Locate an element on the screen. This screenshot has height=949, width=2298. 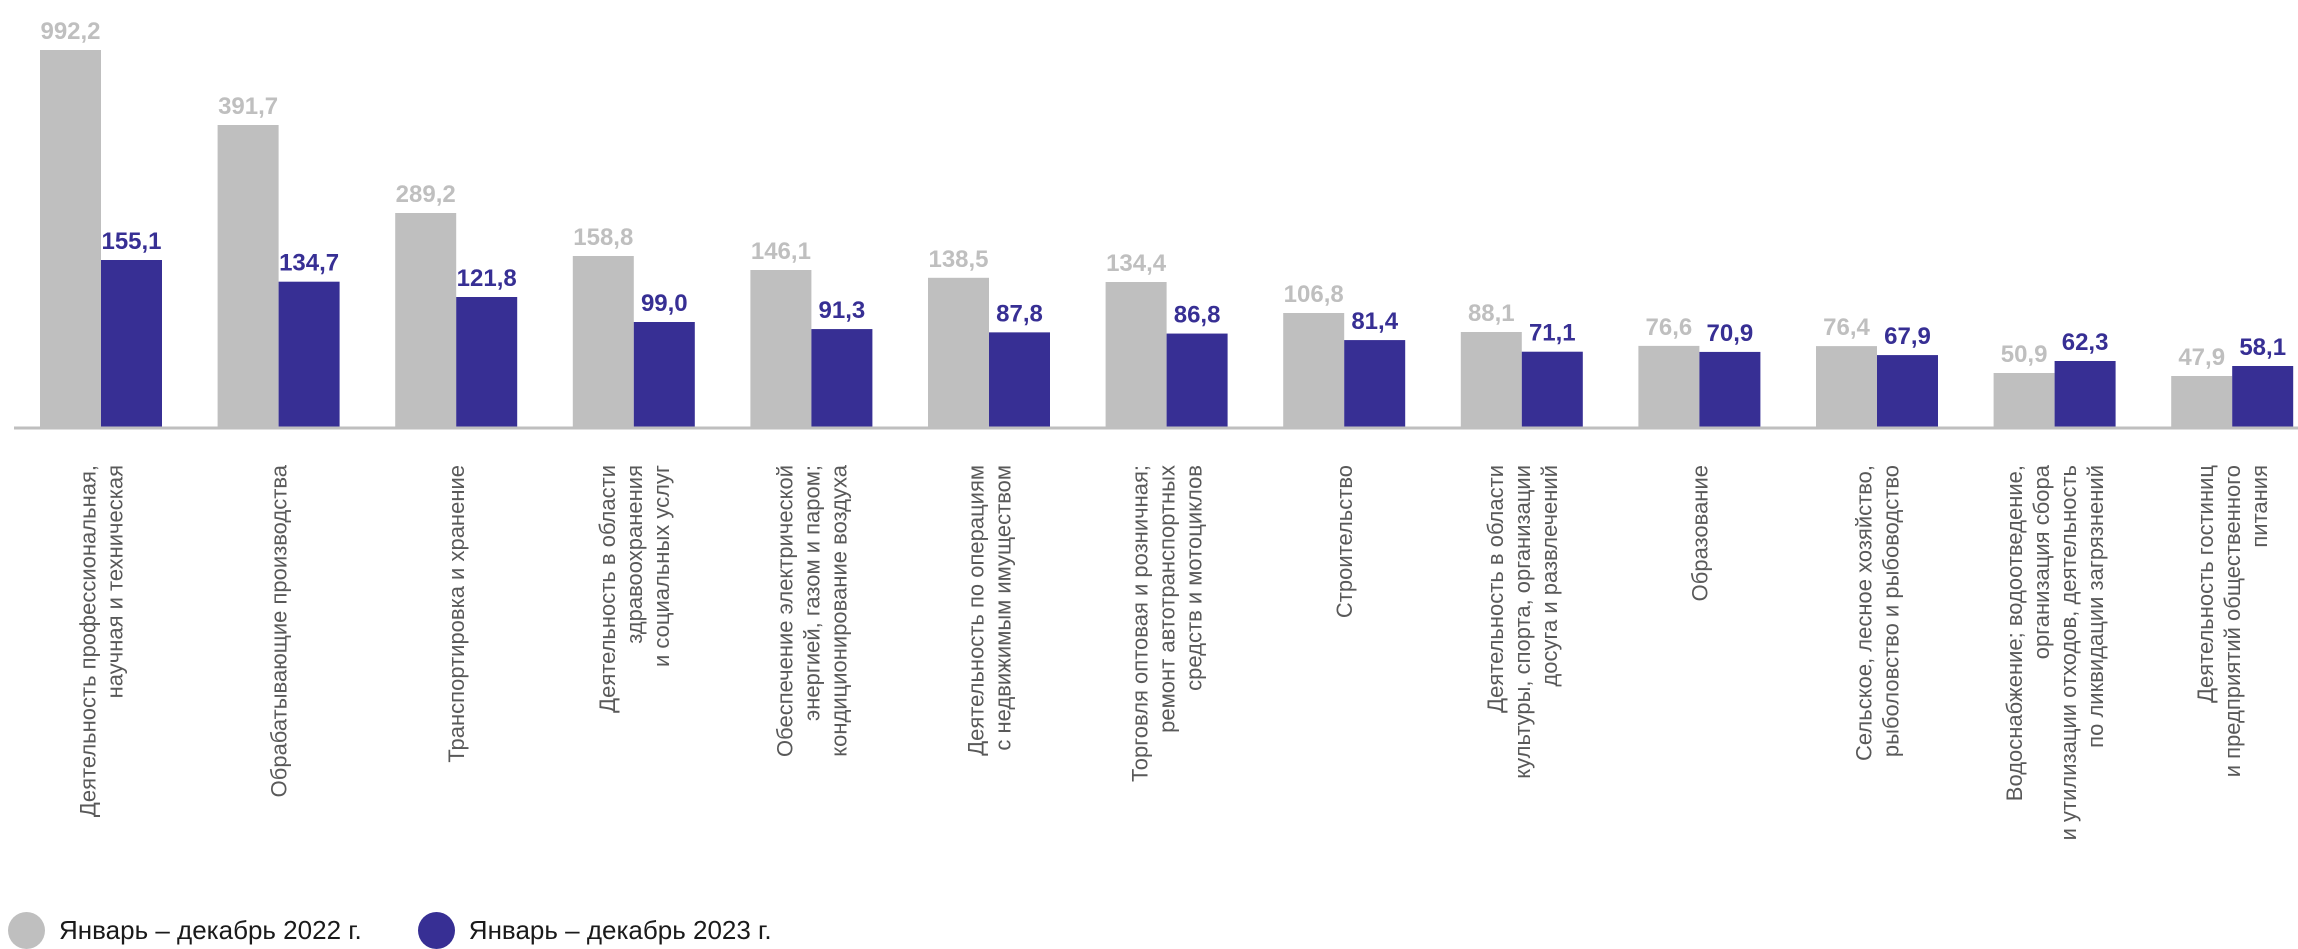
category-label-line: организация сбора is located at coordinates (2041, 561).